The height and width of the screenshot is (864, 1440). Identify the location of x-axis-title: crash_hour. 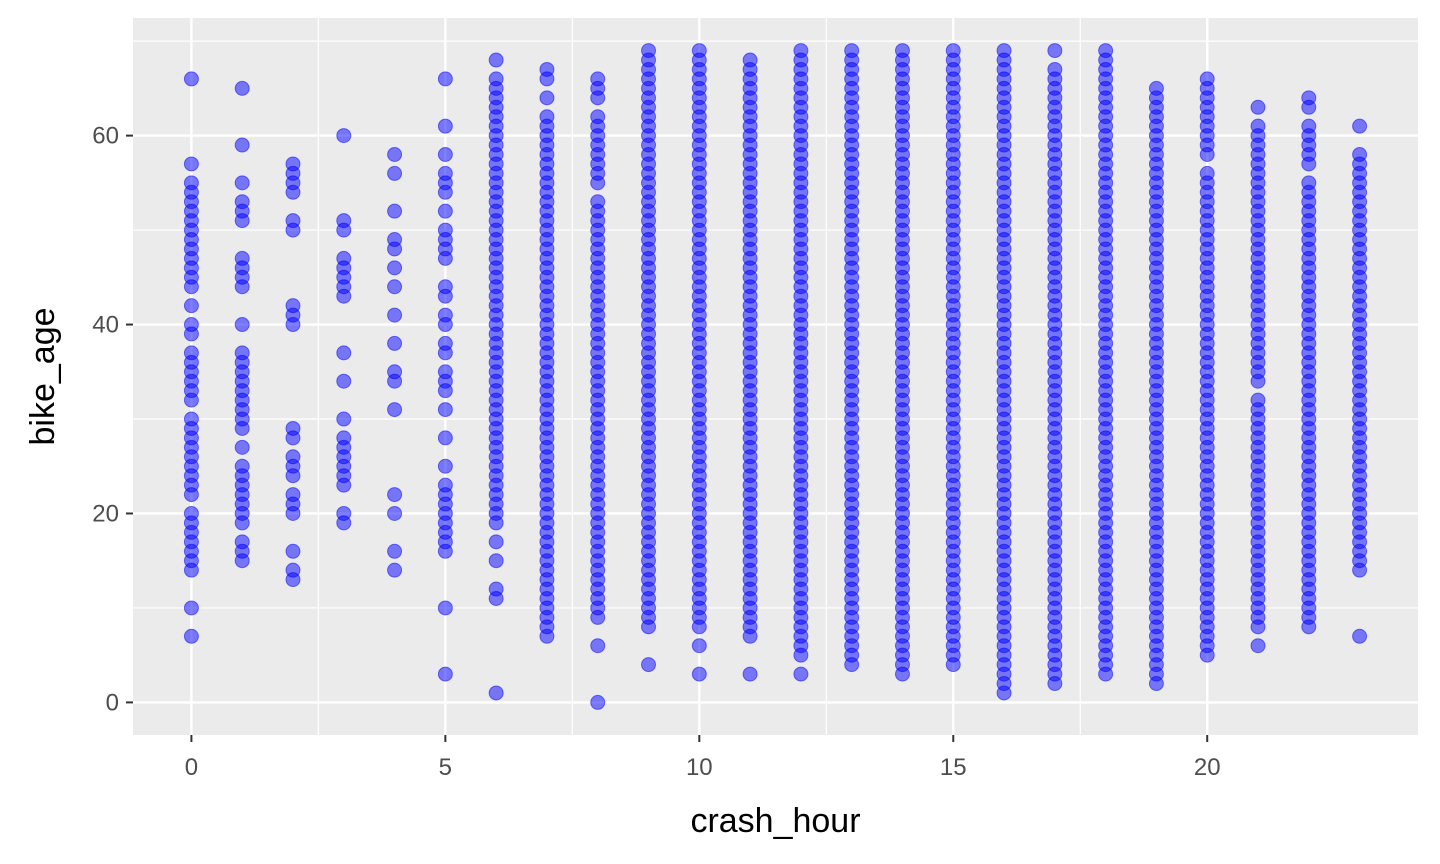
(775, 821).